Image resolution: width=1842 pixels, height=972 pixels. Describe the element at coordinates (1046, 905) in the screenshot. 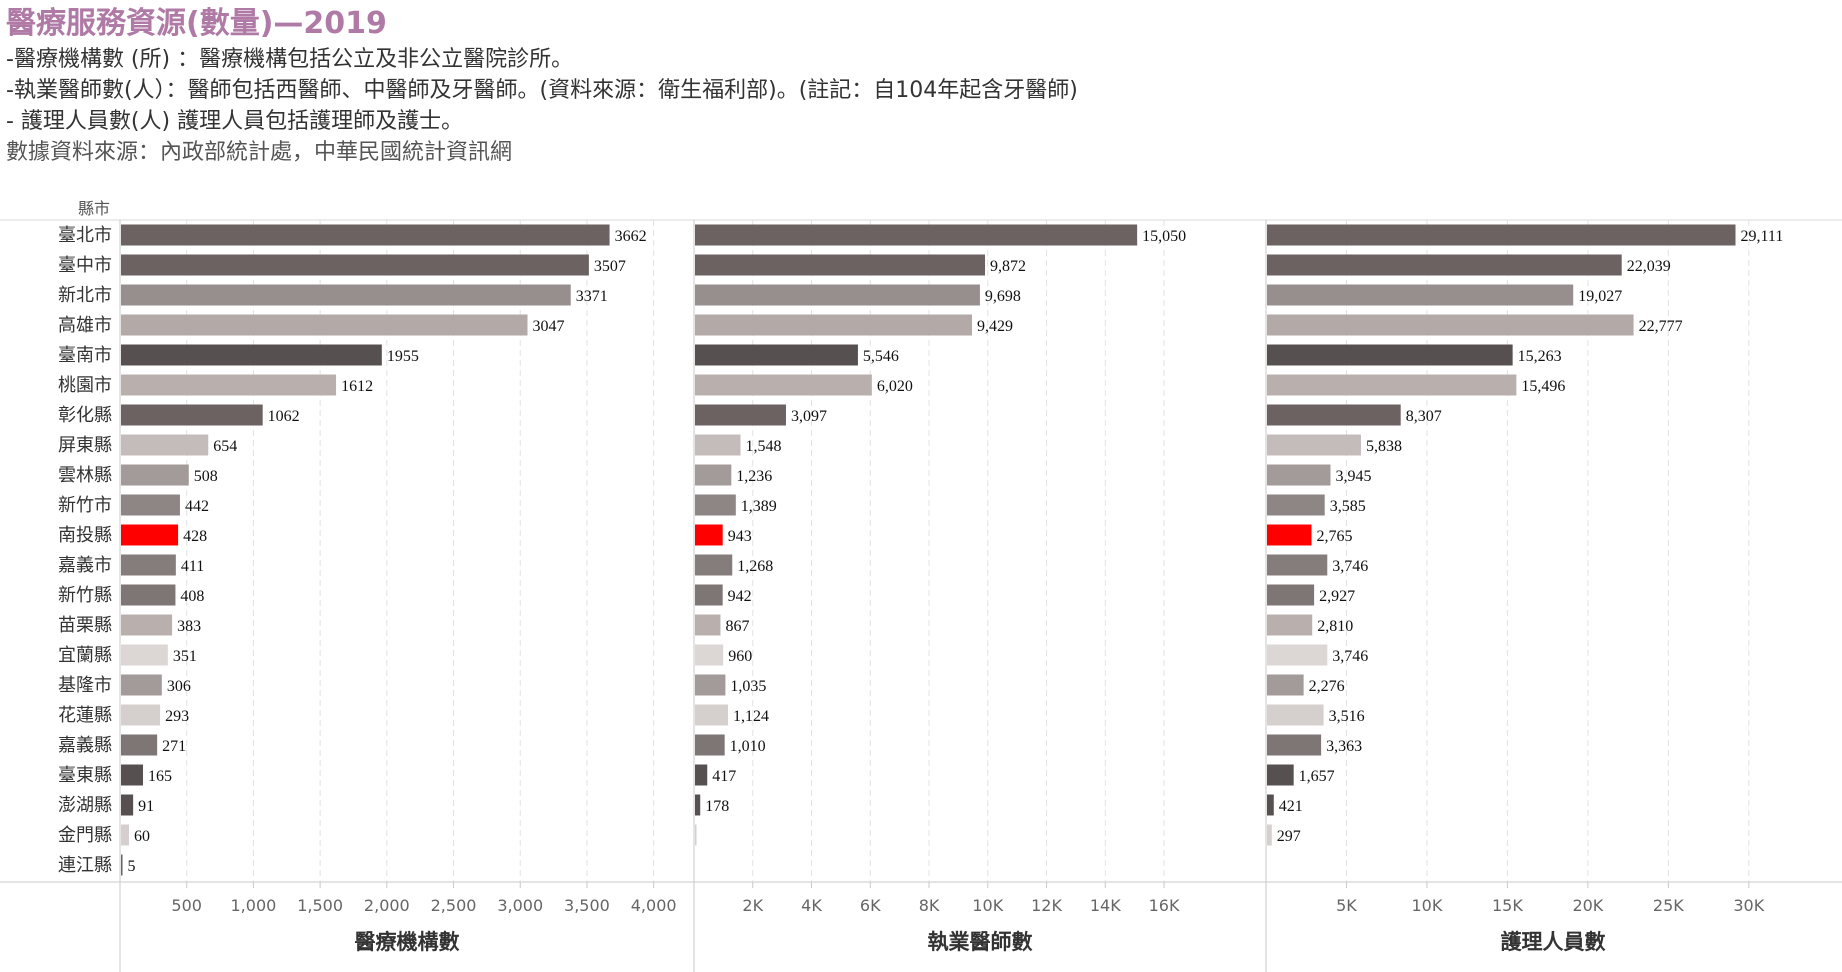

I see `tick-label: 12K` at that location.